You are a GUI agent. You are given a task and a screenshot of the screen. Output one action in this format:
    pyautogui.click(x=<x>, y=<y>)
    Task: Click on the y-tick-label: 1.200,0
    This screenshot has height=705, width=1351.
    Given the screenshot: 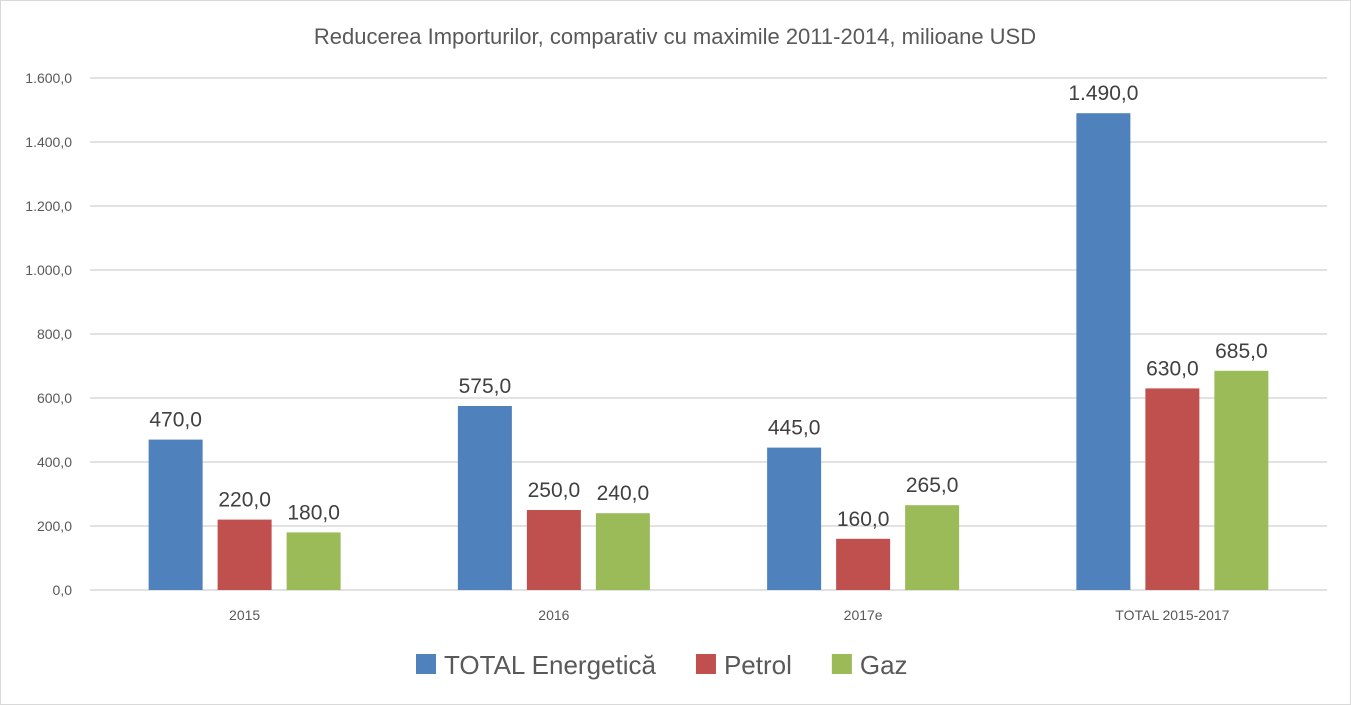 What is the action you would take?
    pyautogui.click(x=48, y=206)
    